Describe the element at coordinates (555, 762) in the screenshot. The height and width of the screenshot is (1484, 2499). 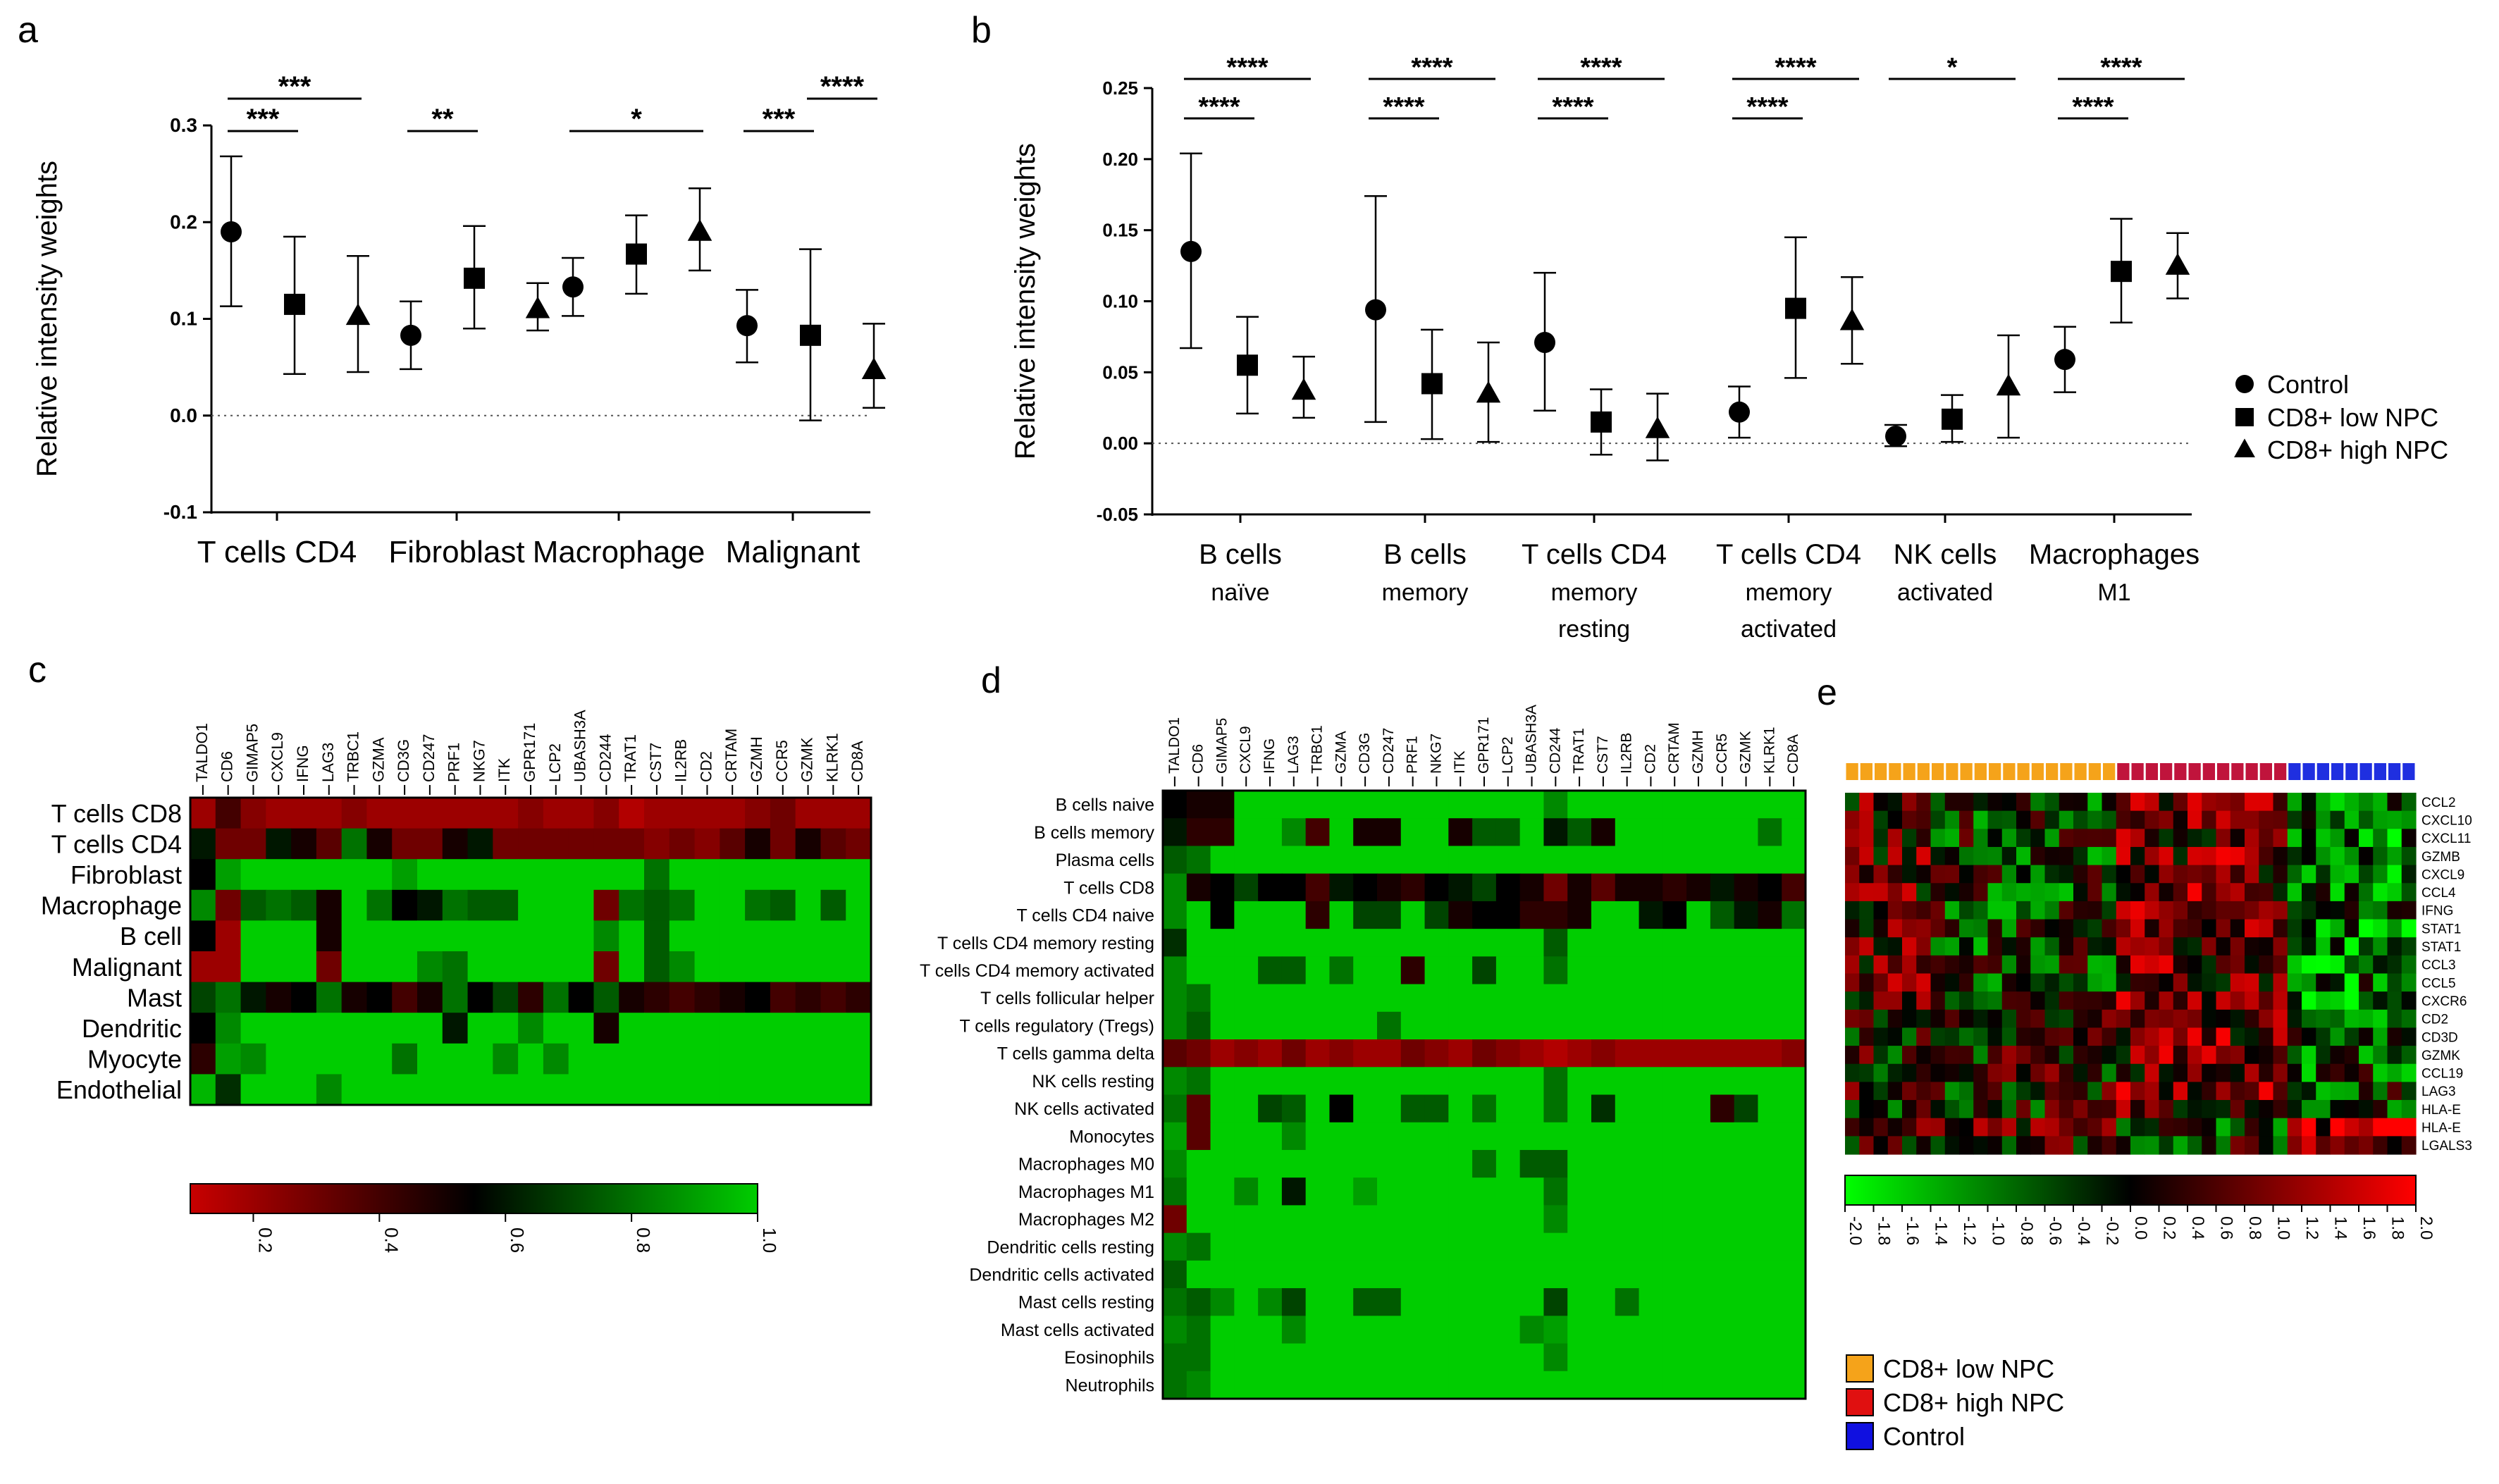
I see `column-label-lcp2: LCP2` at that location.